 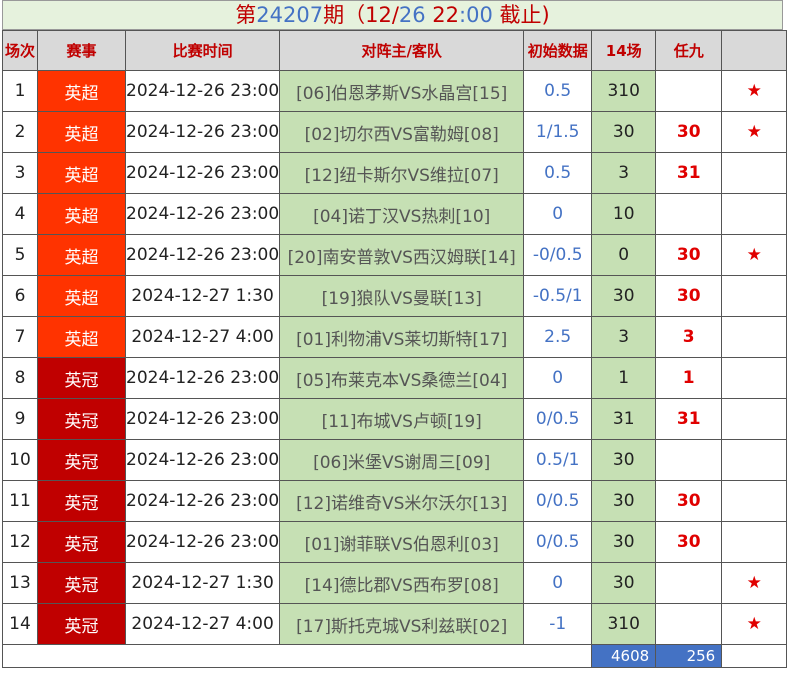 I want to click on column-header: 初始数据, so click(x=558, y=50).